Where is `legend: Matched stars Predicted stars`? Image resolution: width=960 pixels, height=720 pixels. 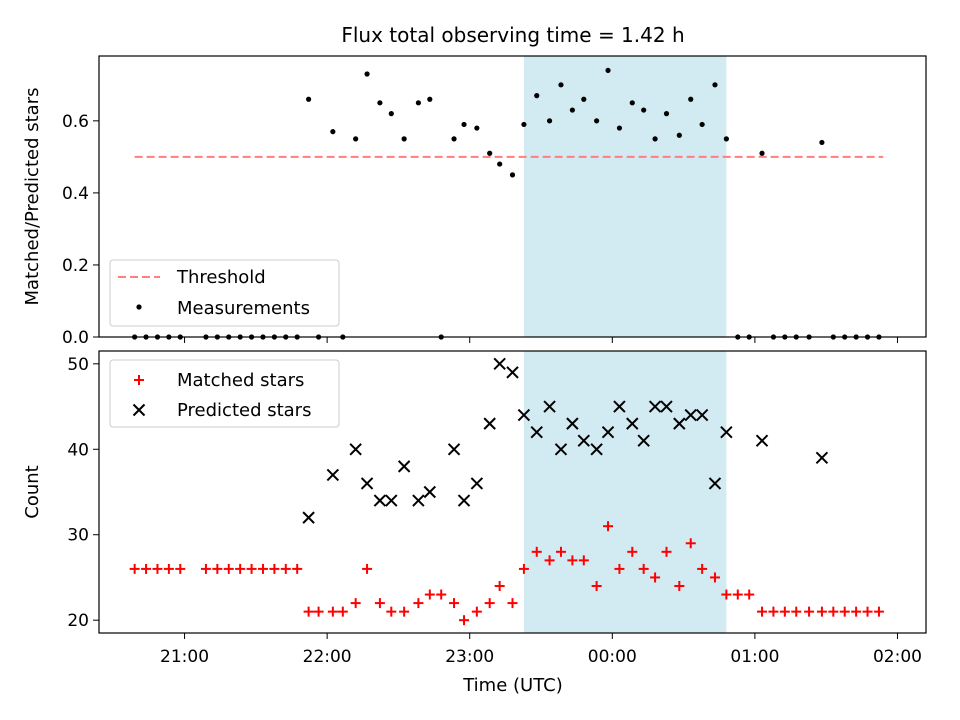
legend: Matched stars Predicted stars is located at coordinates (224, 393).